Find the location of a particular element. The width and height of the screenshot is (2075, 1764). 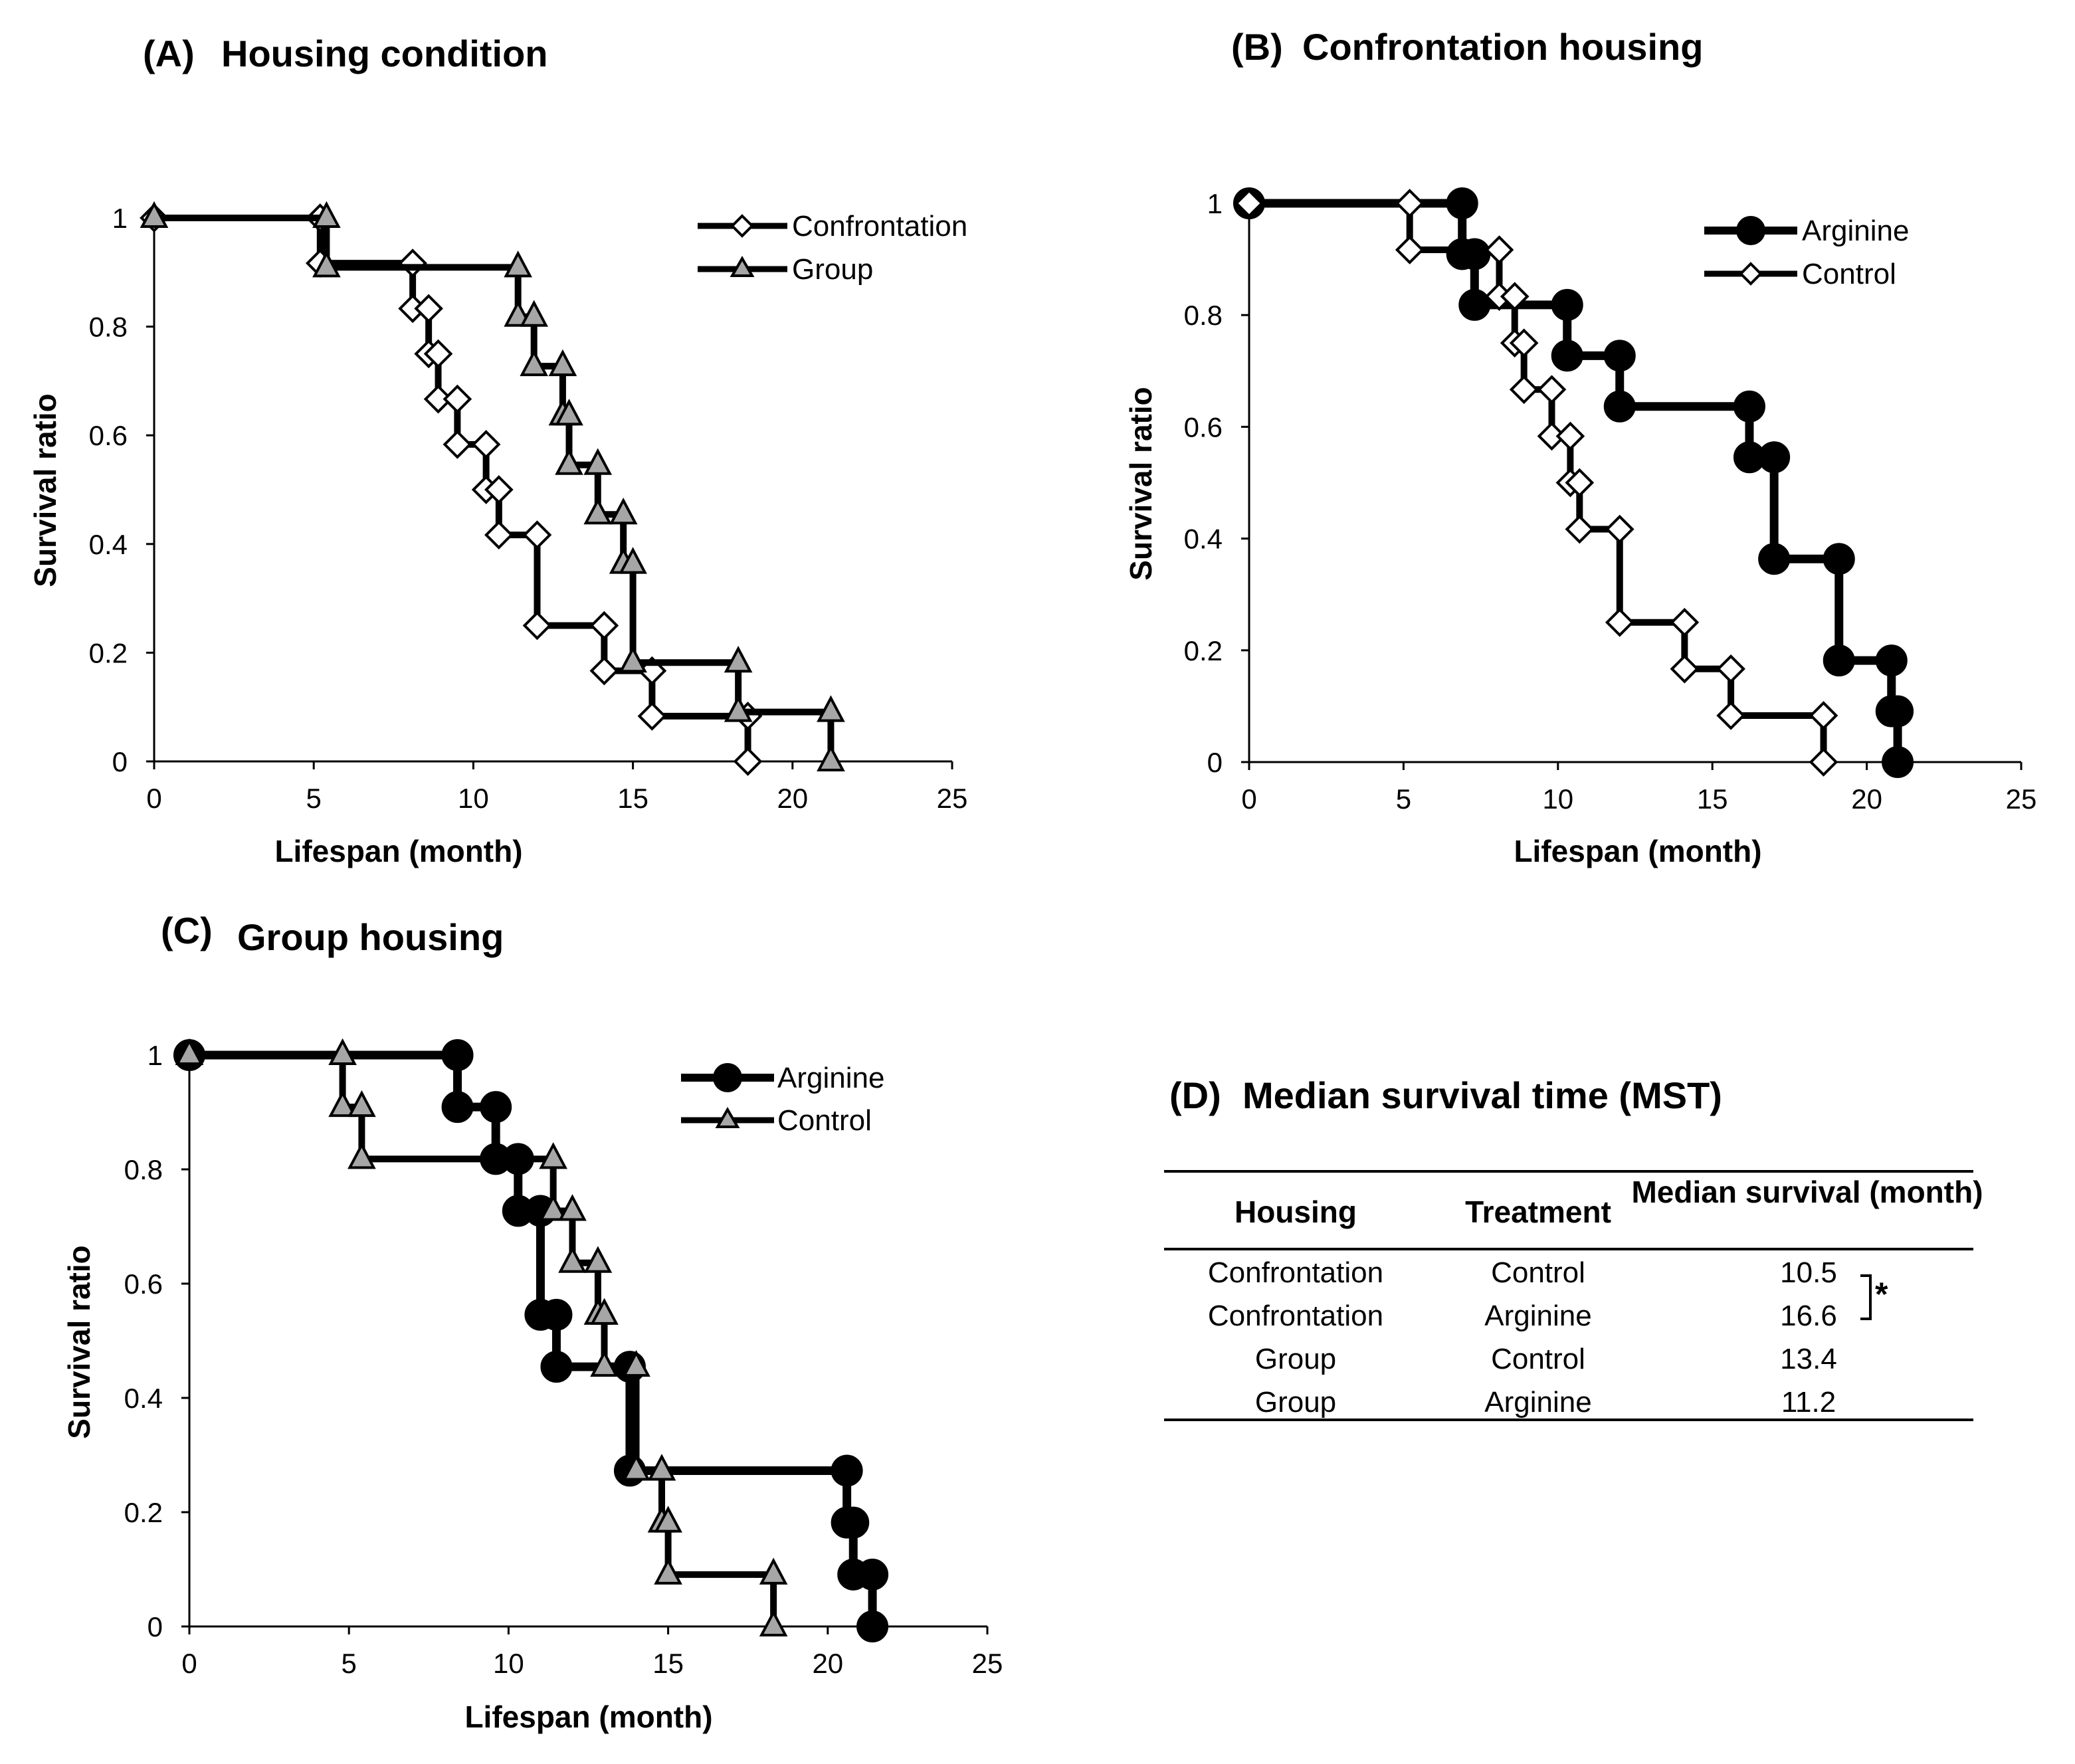

table-cell: Control is located at coordinates (1538, 1359).